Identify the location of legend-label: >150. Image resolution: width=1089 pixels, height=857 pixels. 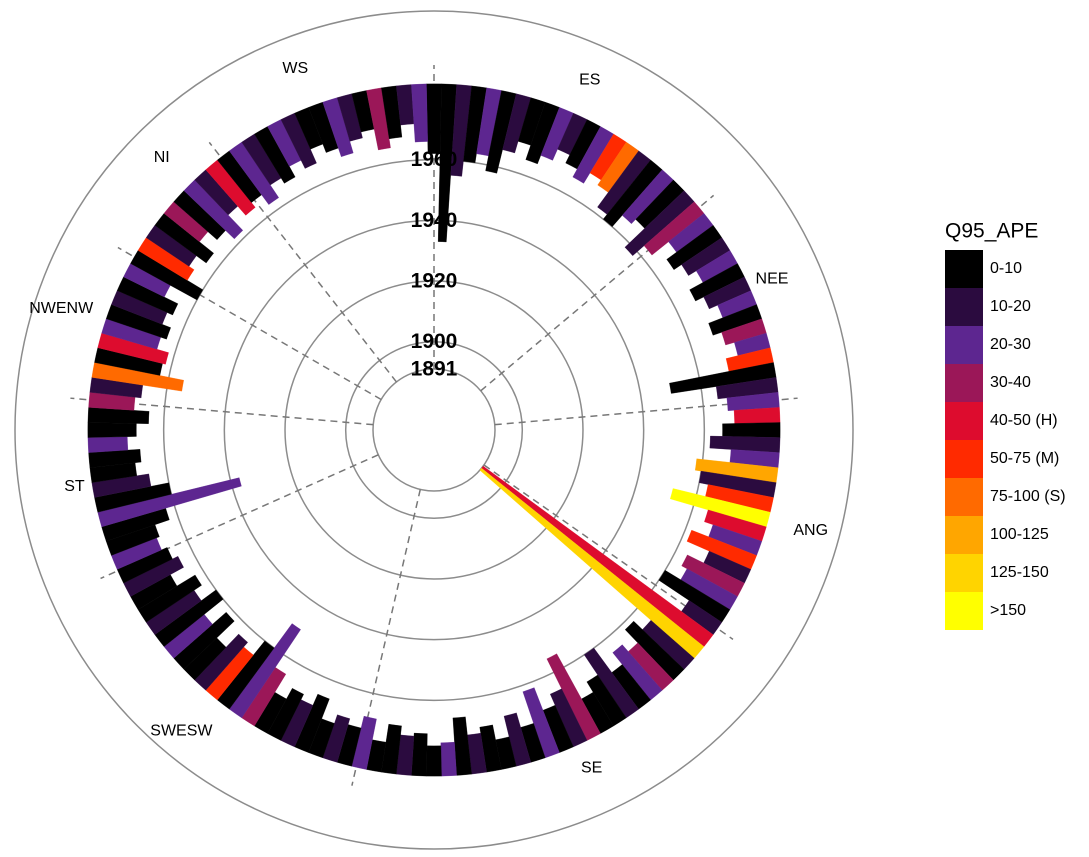
(1008, 610).